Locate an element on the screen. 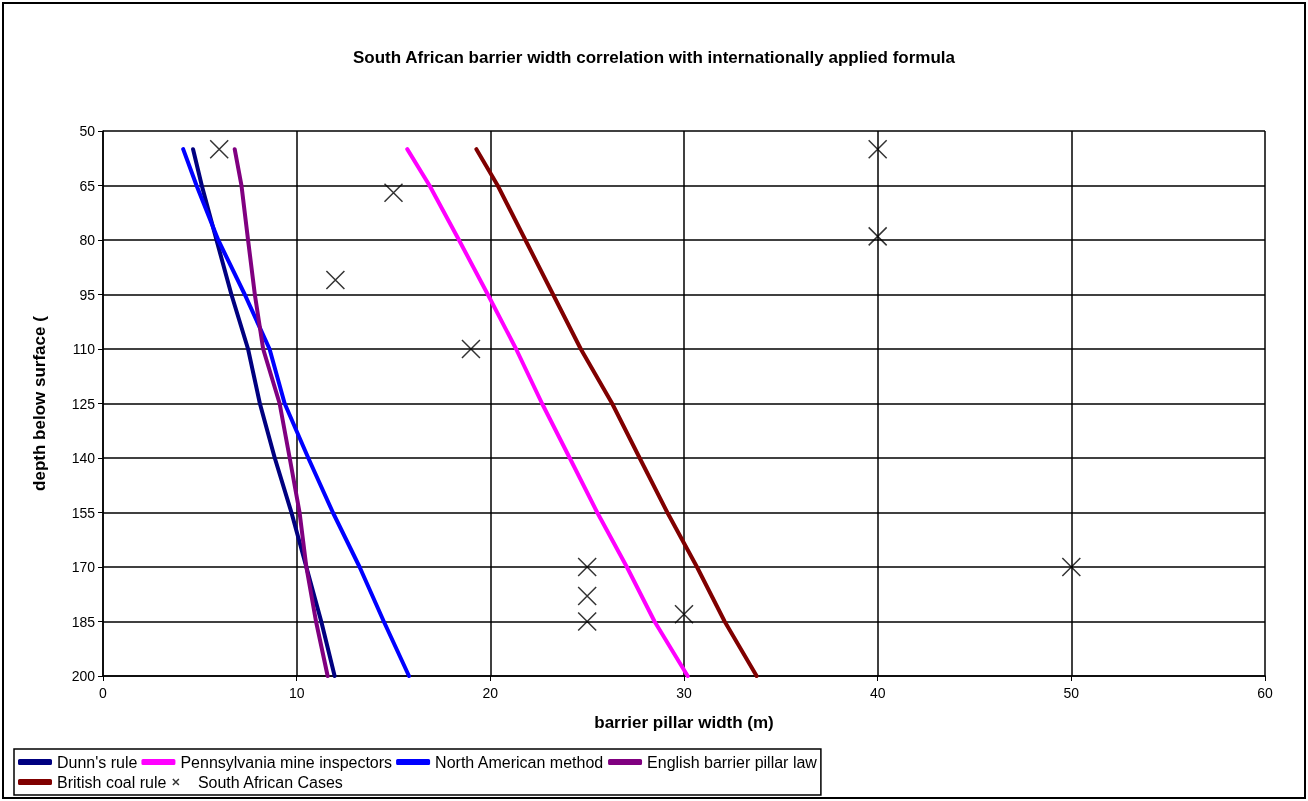 The image size is (1308, 801). y-tick-label: 50 is located at coordinates (87, 131).